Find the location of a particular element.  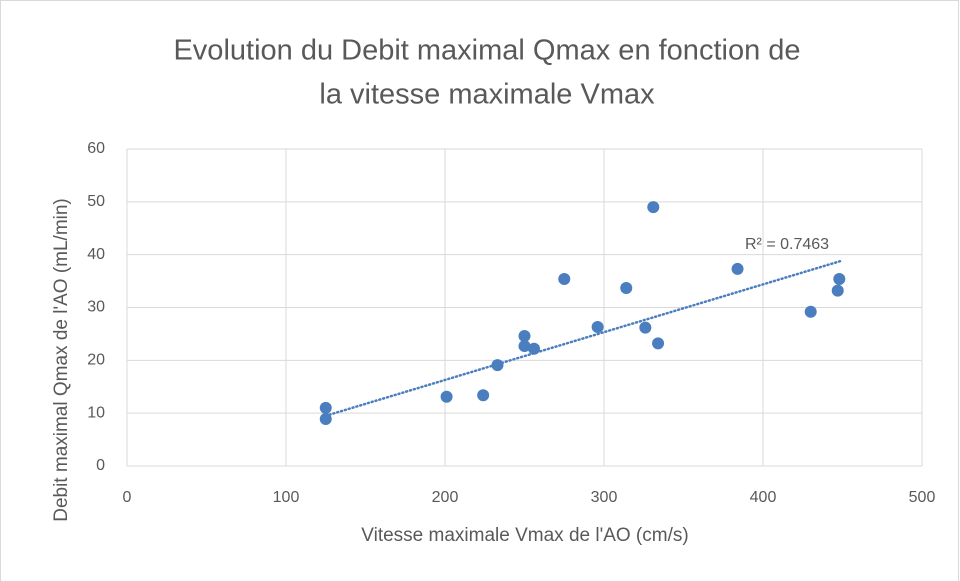

x-tick-label: 400 is located at coordinates (763, 497).